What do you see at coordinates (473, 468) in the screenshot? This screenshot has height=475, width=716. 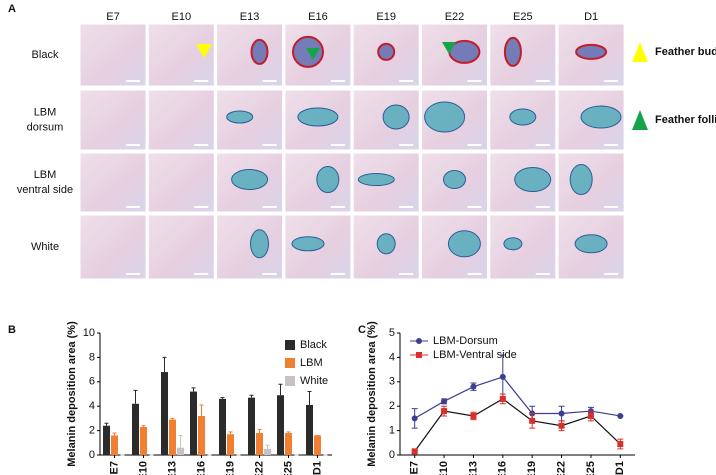 I see `x-tick-label: E13` at bounding box center [473, 468].